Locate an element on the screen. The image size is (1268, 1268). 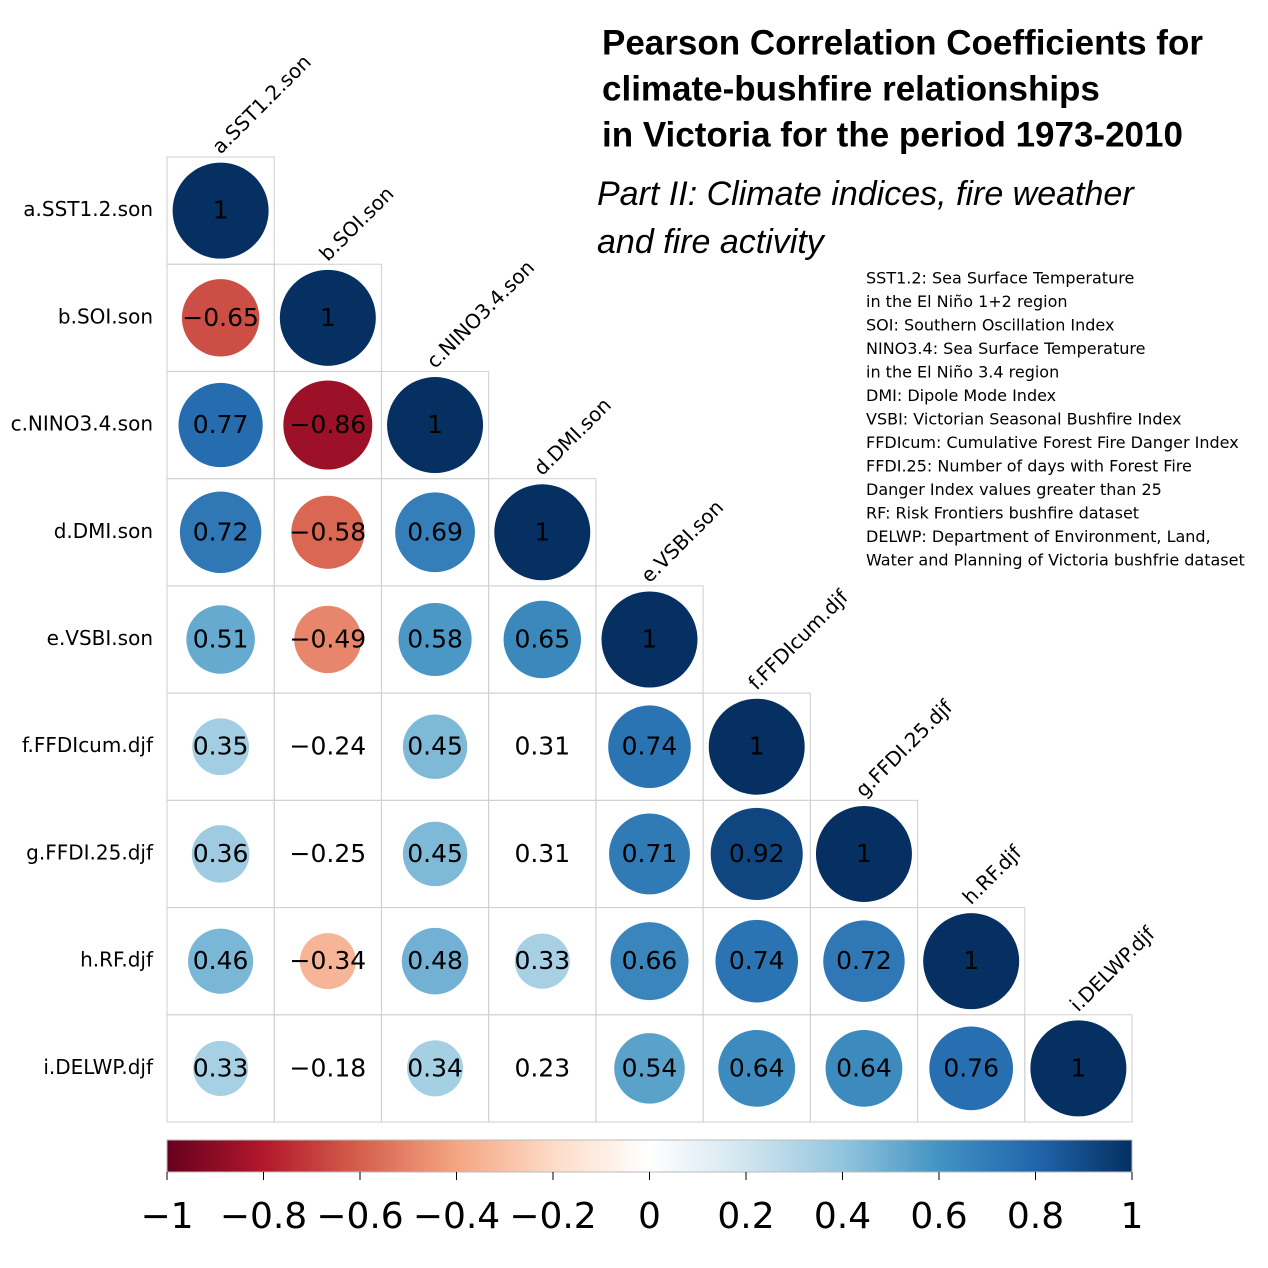
note: in the El Niño 3.4 region is located at coordinates (962, 372).